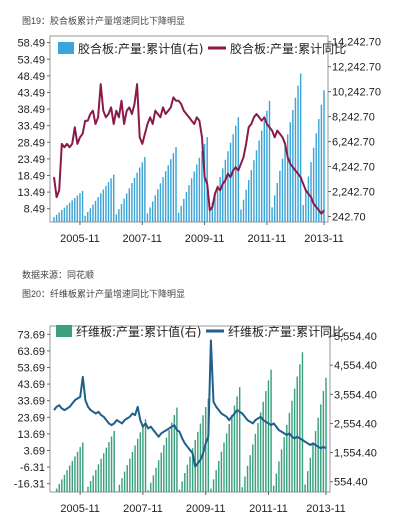 The width and height of the screenshot is (408, 526). I want to click on left-tick-label: 23.49, so click(31, 160).